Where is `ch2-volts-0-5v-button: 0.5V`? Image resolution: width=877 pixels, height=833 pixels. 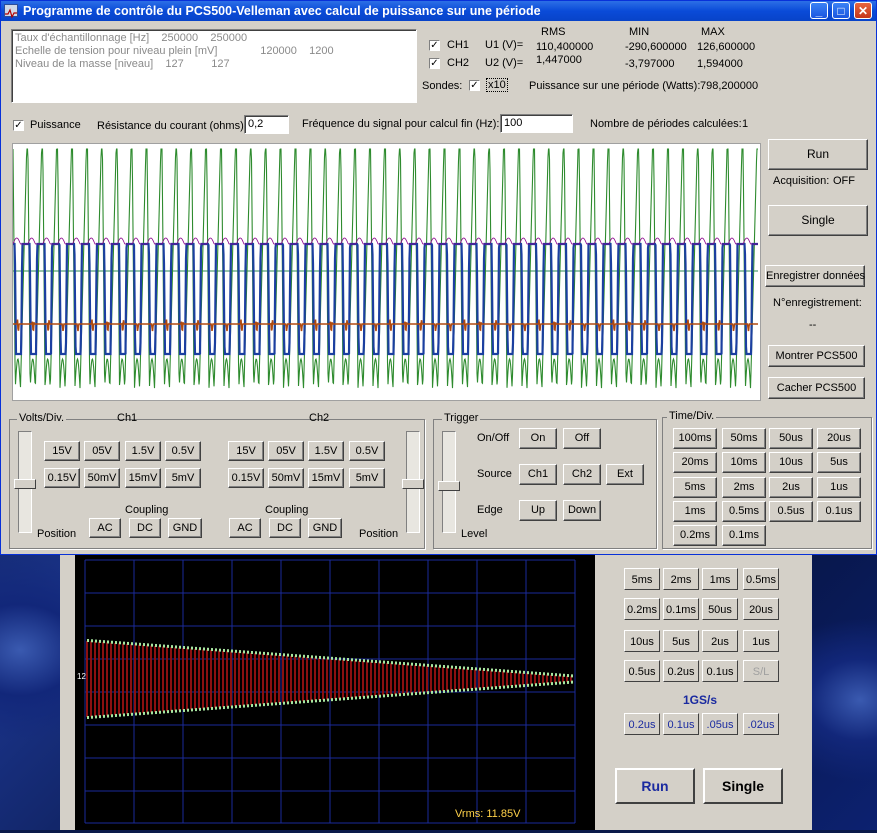
ch2-volts-0-5v-button: 0.5V is located at coordinates (367, 451).